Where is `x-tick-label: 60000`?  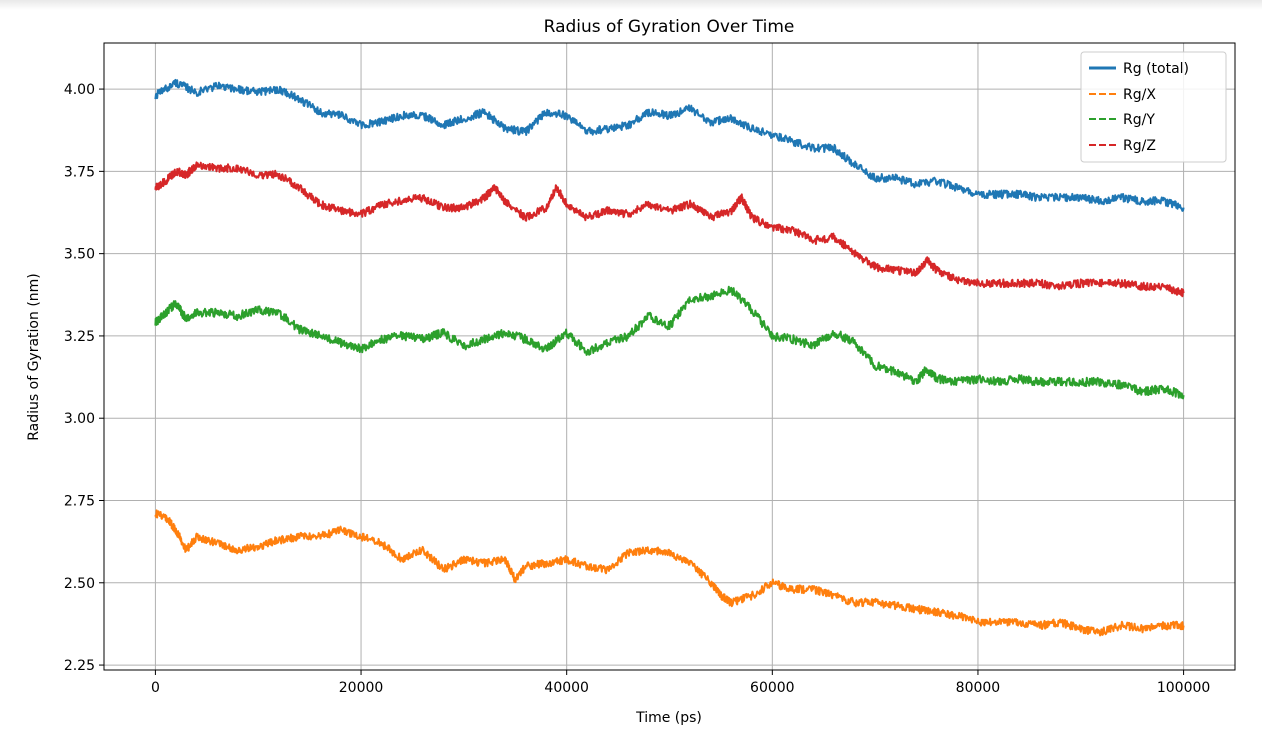 x-tick-label: 60000 is located at coordinates (772, 688).